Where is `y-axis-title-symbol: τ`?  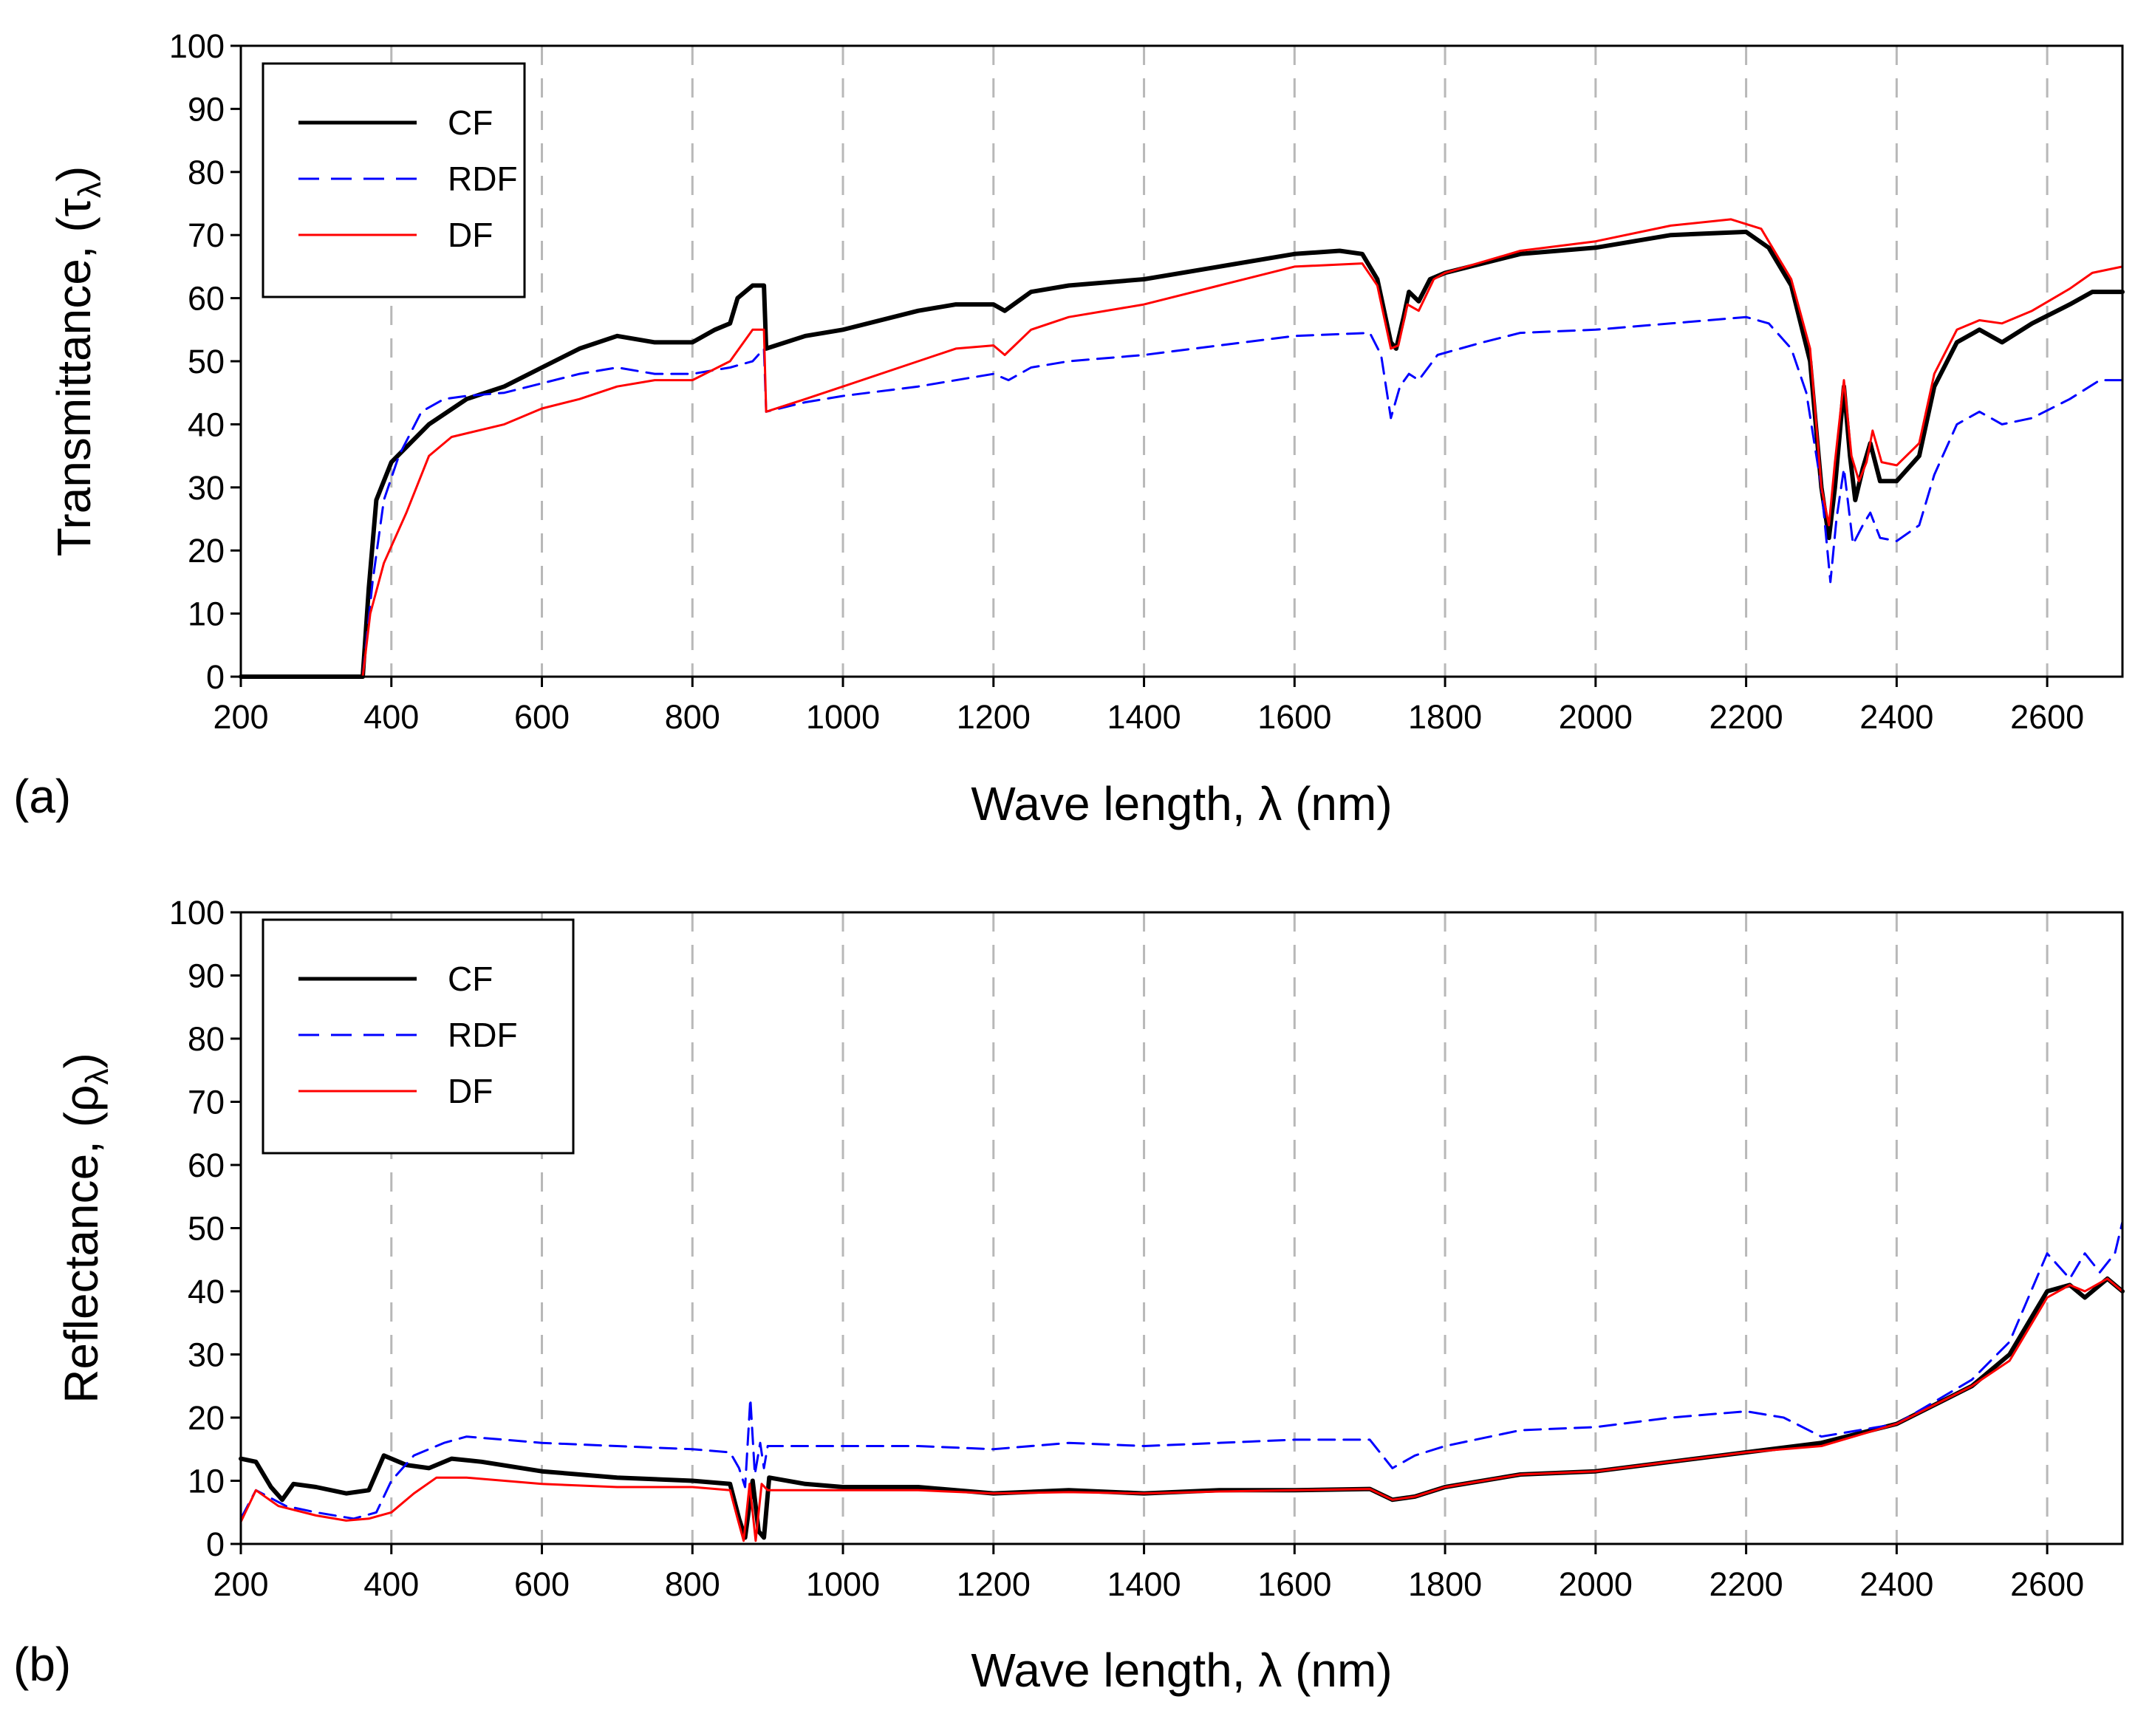
y-axis-title-symbol: τ is located at coordinates (73, 207).